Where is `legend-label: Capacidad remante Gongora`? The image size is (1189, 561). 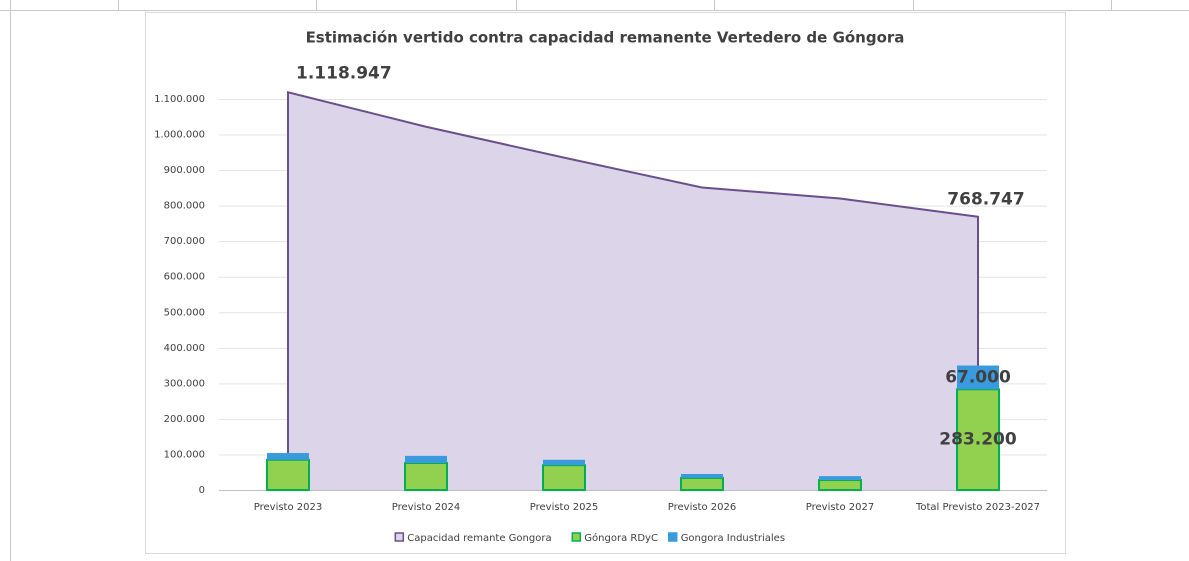 legend-label: Capacidad remante Gongora is located at coordinates (479, 538).